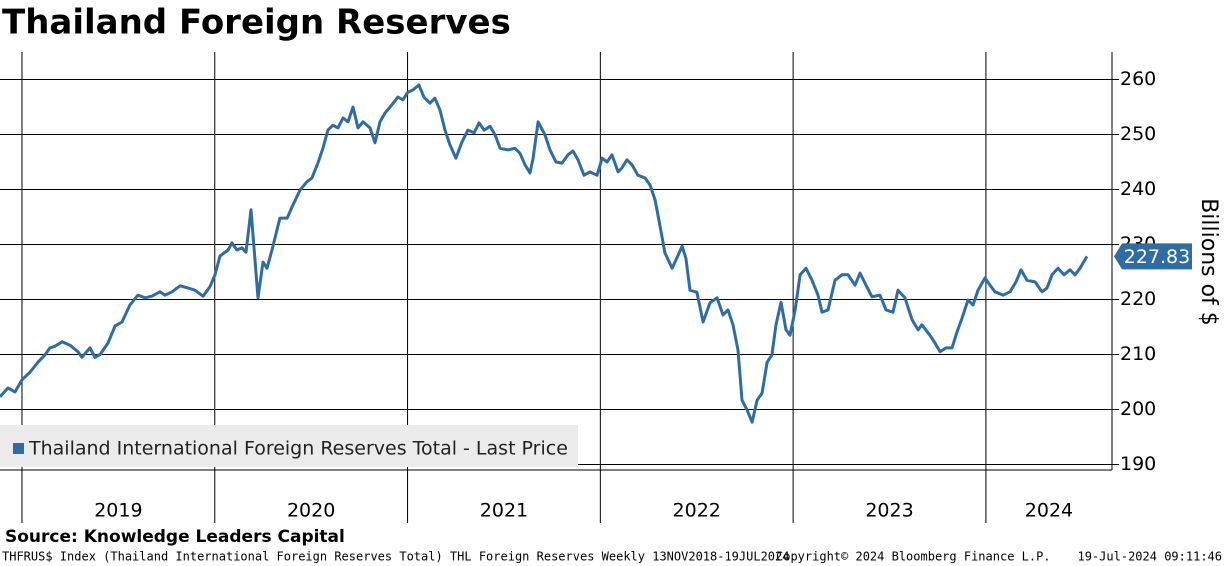 Image resolution: width=1224 pixels, height=566 pixels. Describe the element at coordinates (256, 23) in the screenshot. I see `chart-title: Thailand Foreign Reserves` at that location.